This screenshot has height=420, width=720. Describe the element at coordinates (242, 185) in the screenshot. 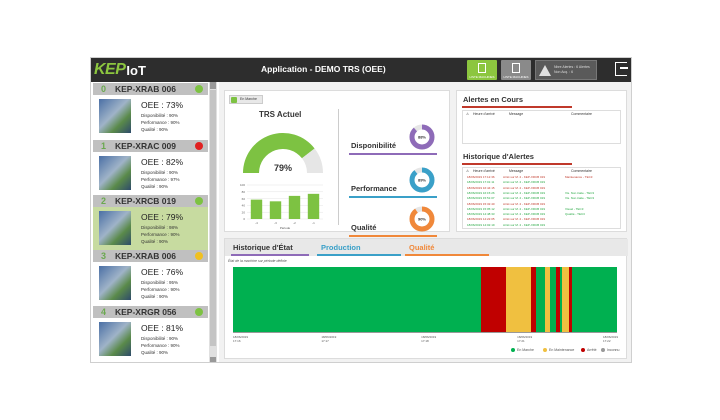

I see `bar-ytick-label: 100` at that location.